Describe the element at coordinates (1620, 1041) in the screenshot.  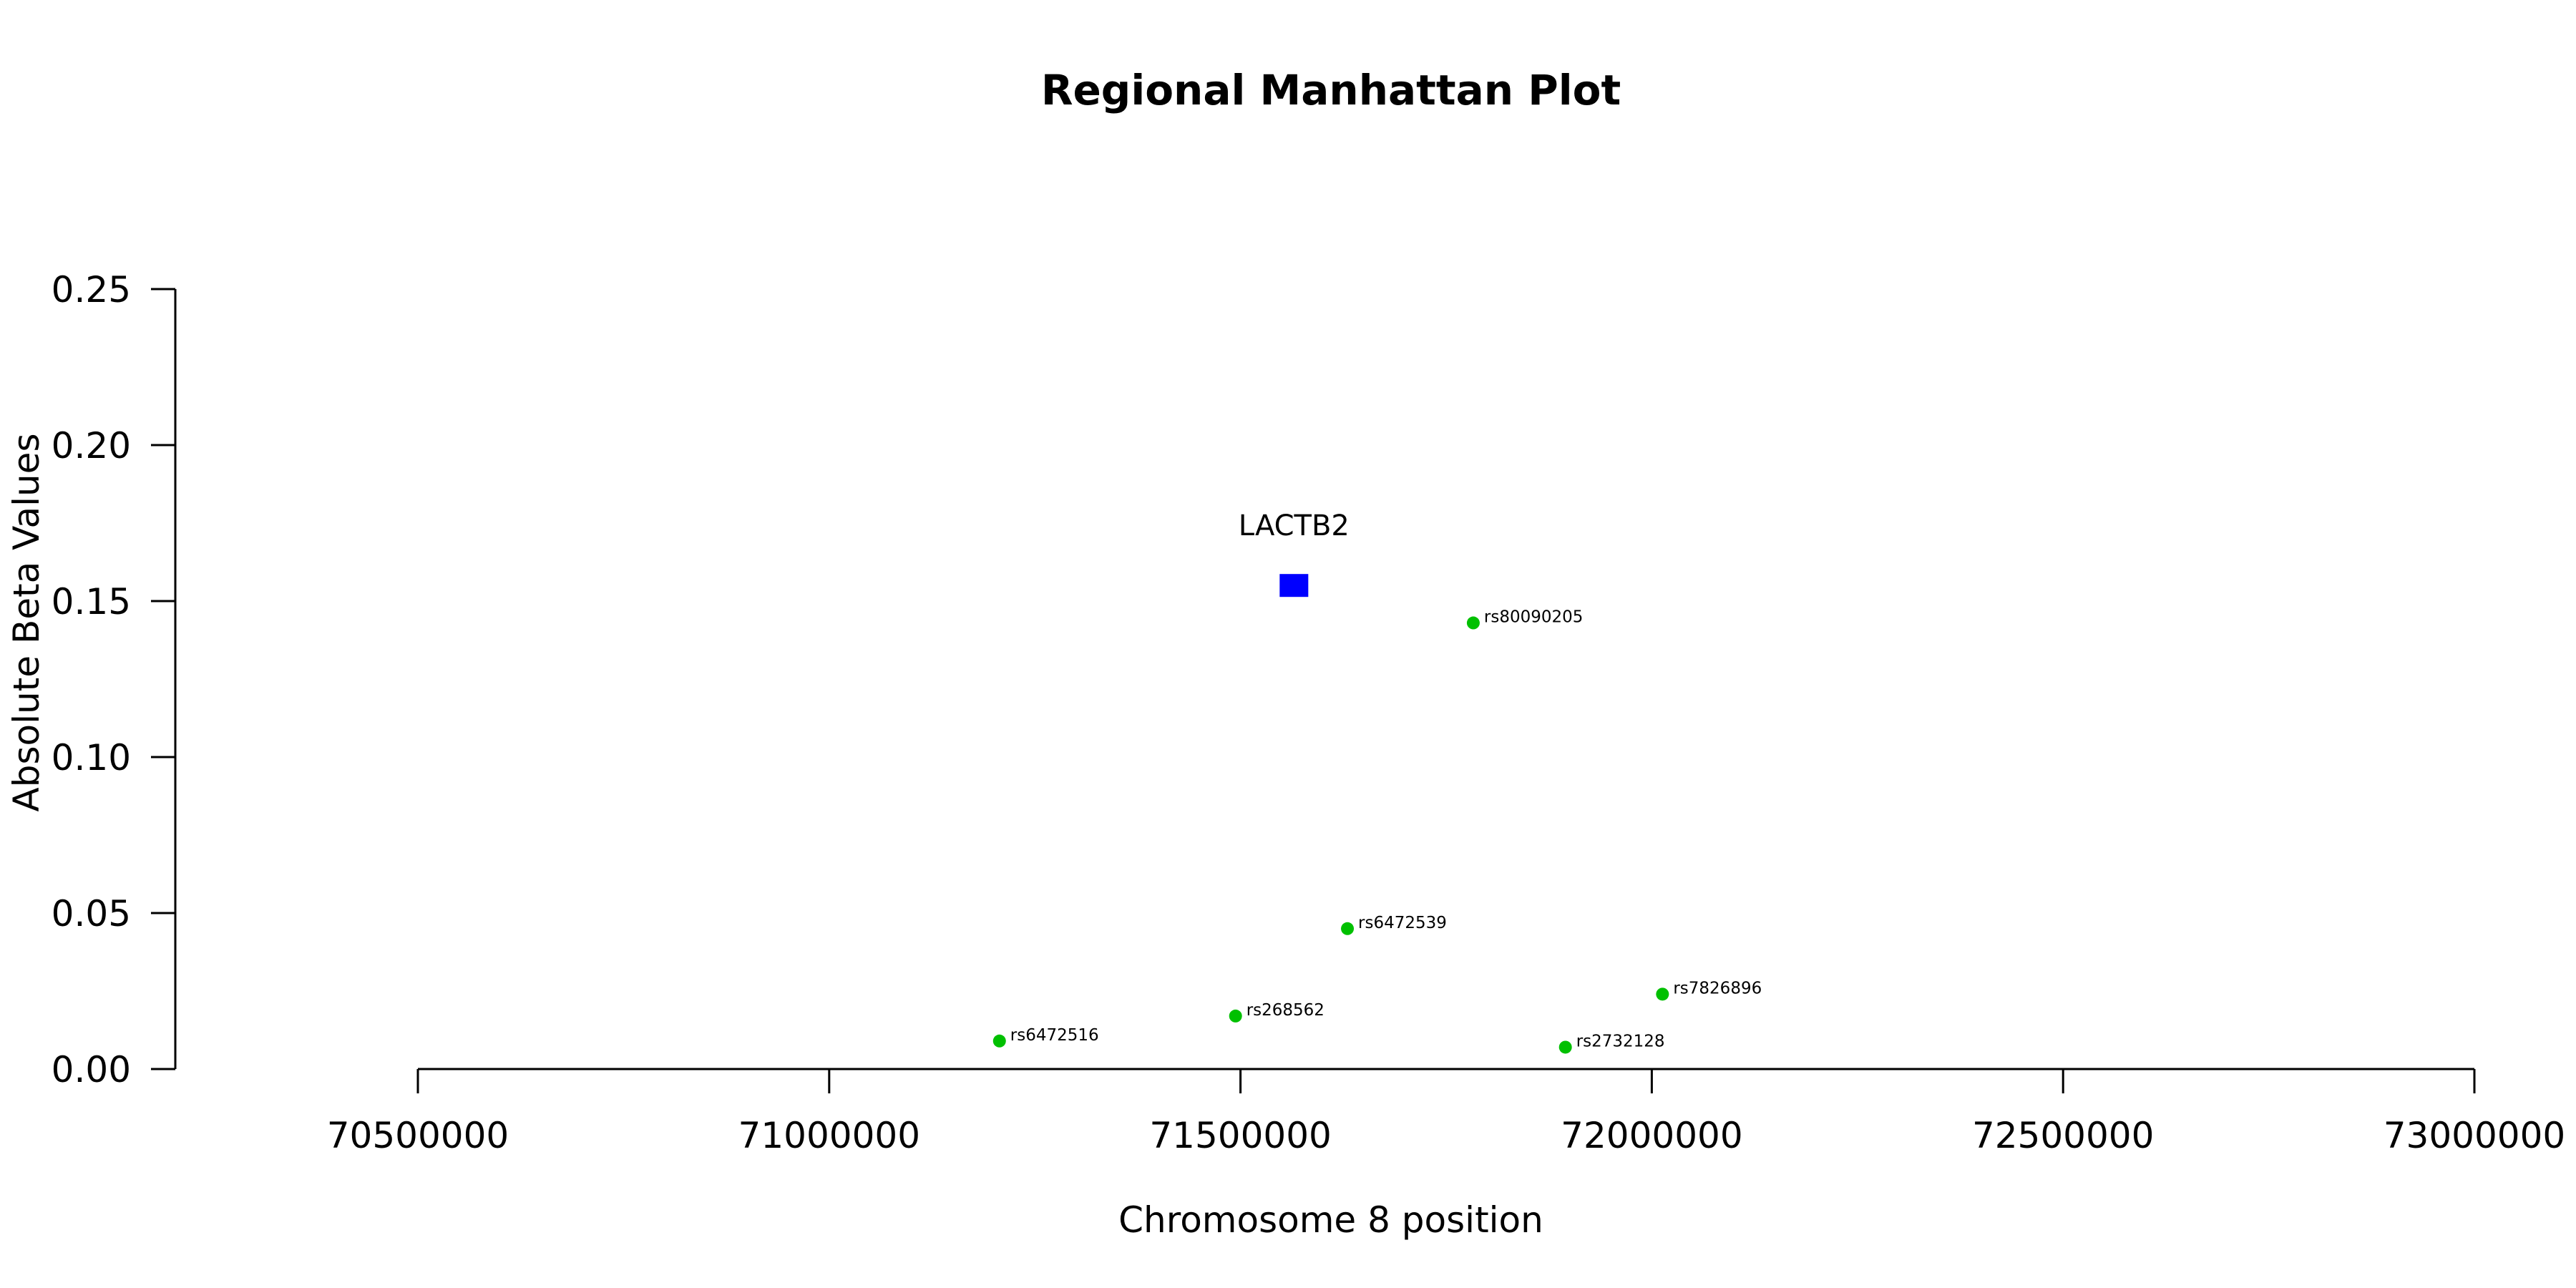
I see `snp-label: rs2732128` at that location.